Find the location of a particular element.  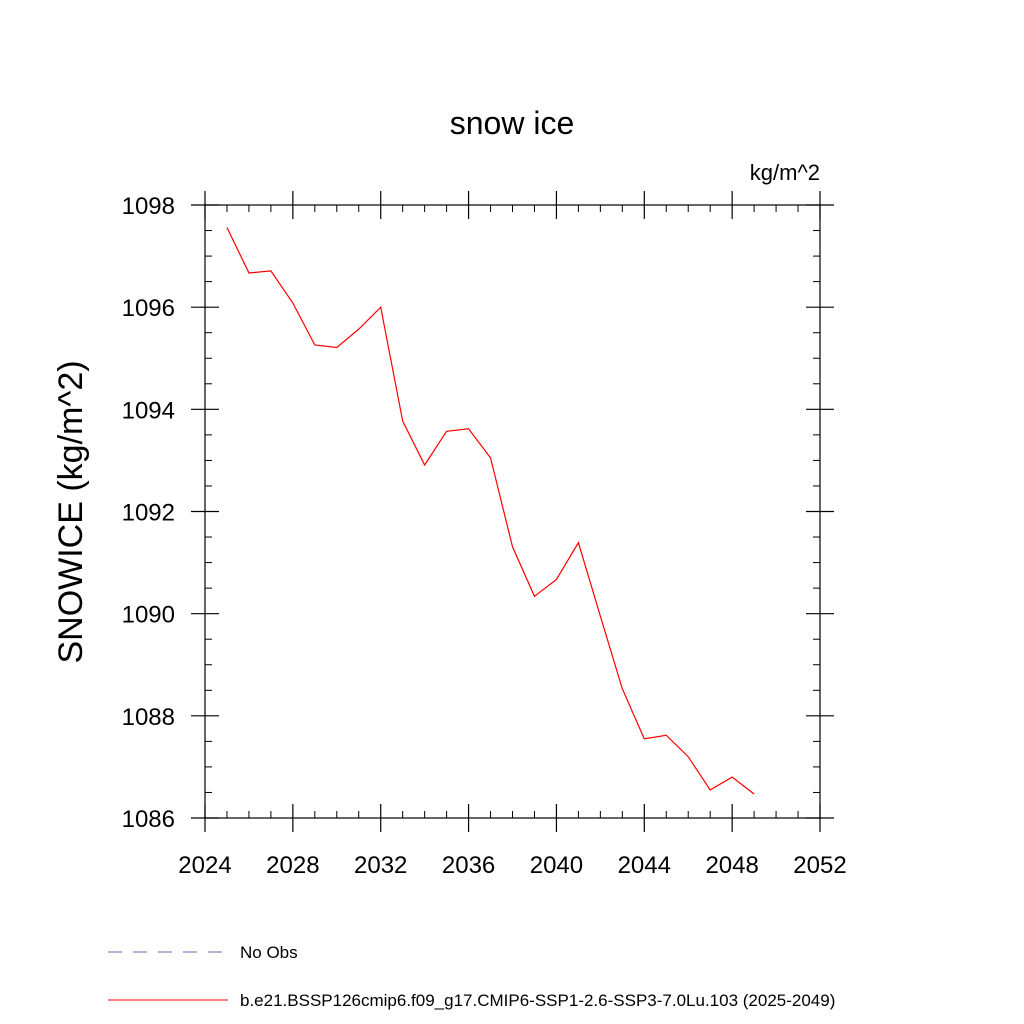

y-tick-label: 1086 is located at coordinates (148, 819).